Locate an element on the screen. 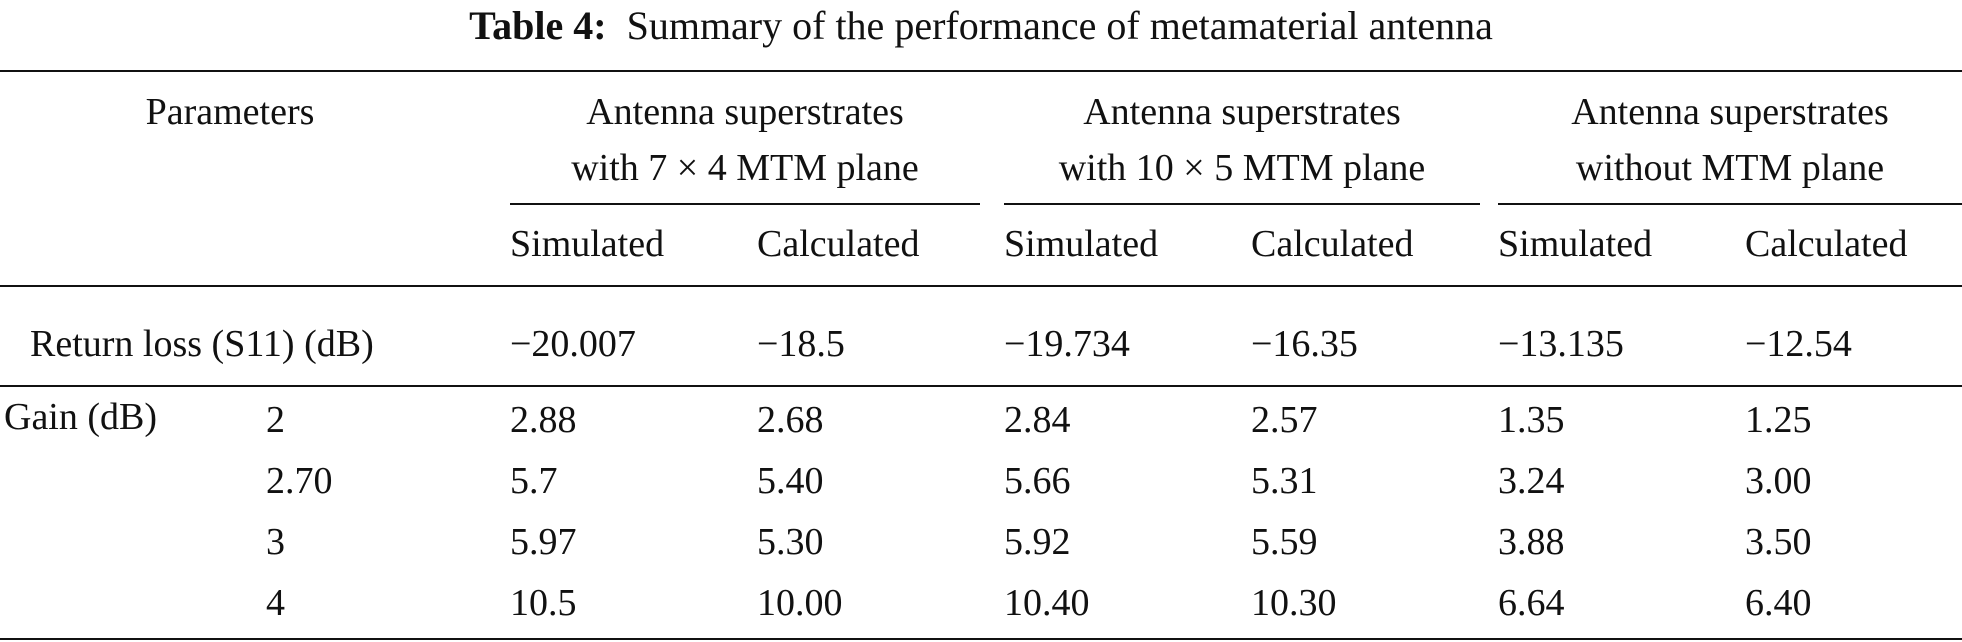 This screenshot has height=642, width=1962. gain-value: 3.24 is located at coordinates (1531, 481).